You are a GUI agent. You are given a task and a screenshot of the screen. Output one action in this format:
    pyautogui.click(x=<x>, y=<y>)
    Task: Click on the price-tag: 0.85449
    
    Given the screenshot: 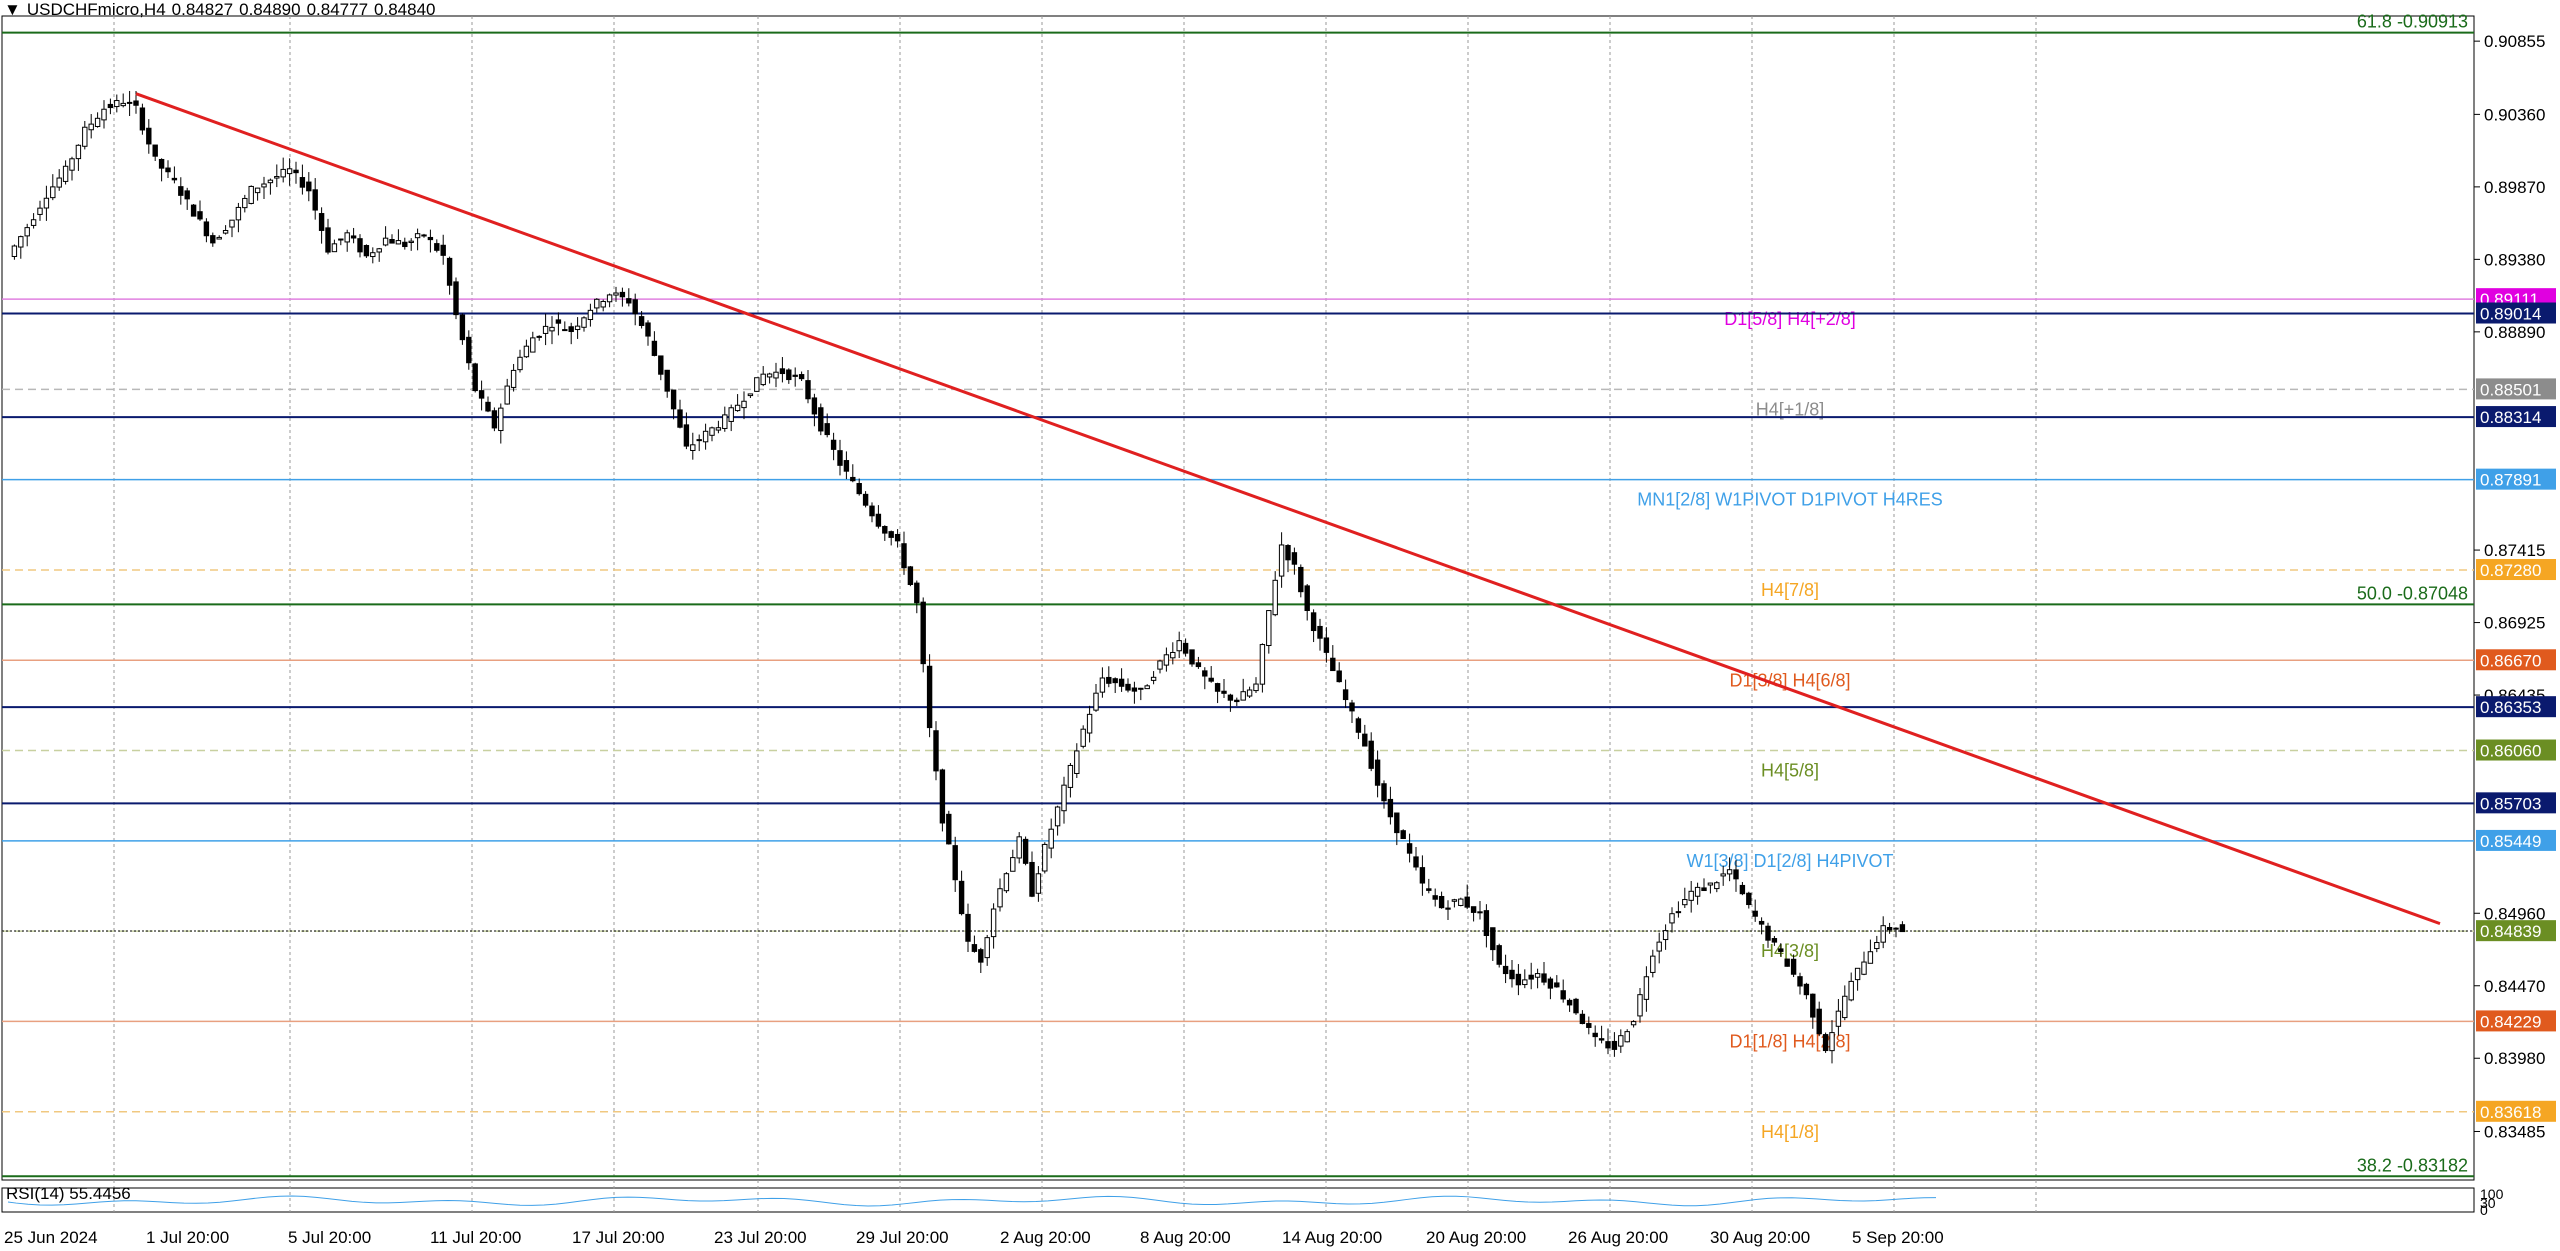 What is the action you would take?
    pyautogui.click(x=2516, y=840)
    